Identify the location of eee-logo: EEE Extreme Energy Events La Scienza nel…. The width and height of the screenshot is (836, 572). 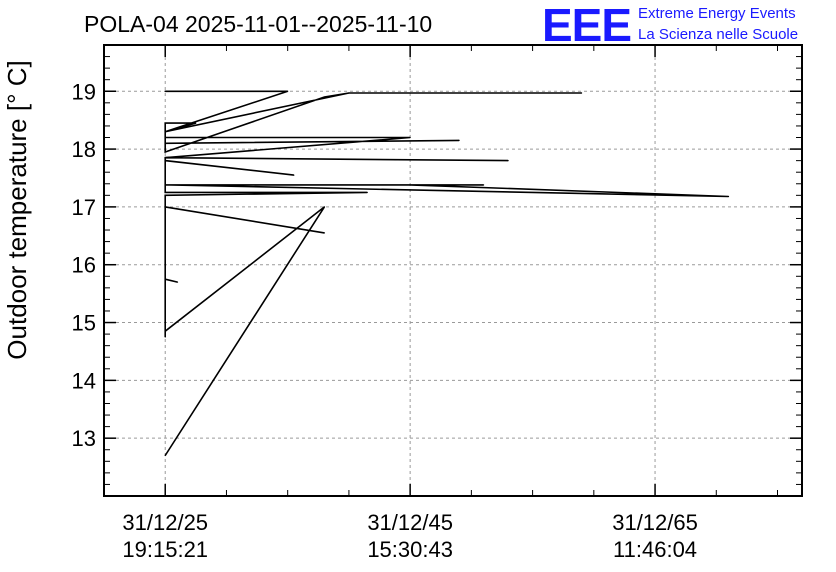
(670, 25).